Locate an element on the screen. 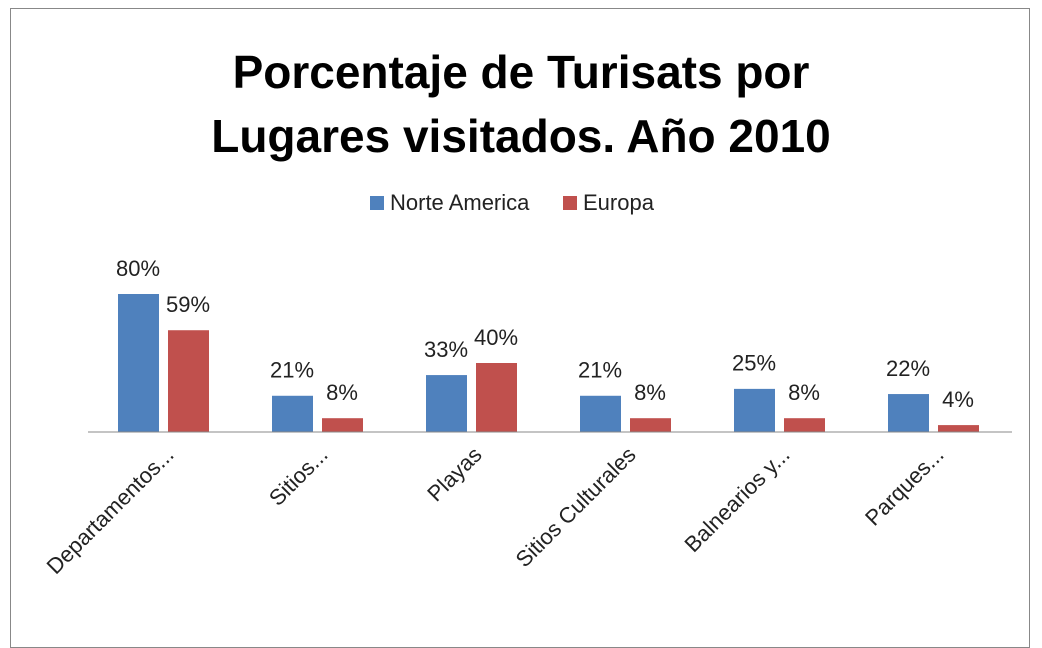  data-label: 59% is located at coordinates (188, 304).